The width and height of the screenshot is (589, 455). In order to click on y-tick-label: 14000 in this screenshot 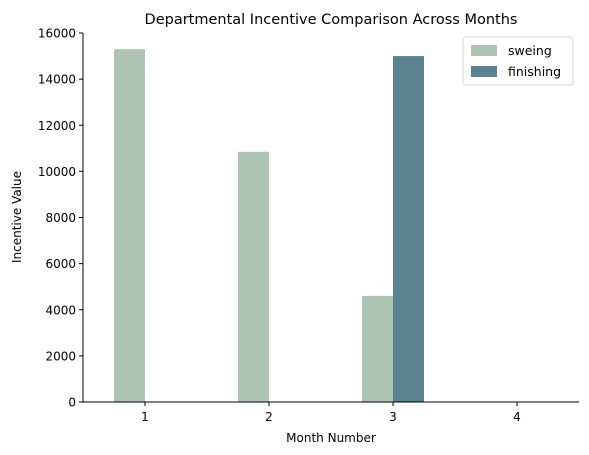, I will do `click(57, 80)`.